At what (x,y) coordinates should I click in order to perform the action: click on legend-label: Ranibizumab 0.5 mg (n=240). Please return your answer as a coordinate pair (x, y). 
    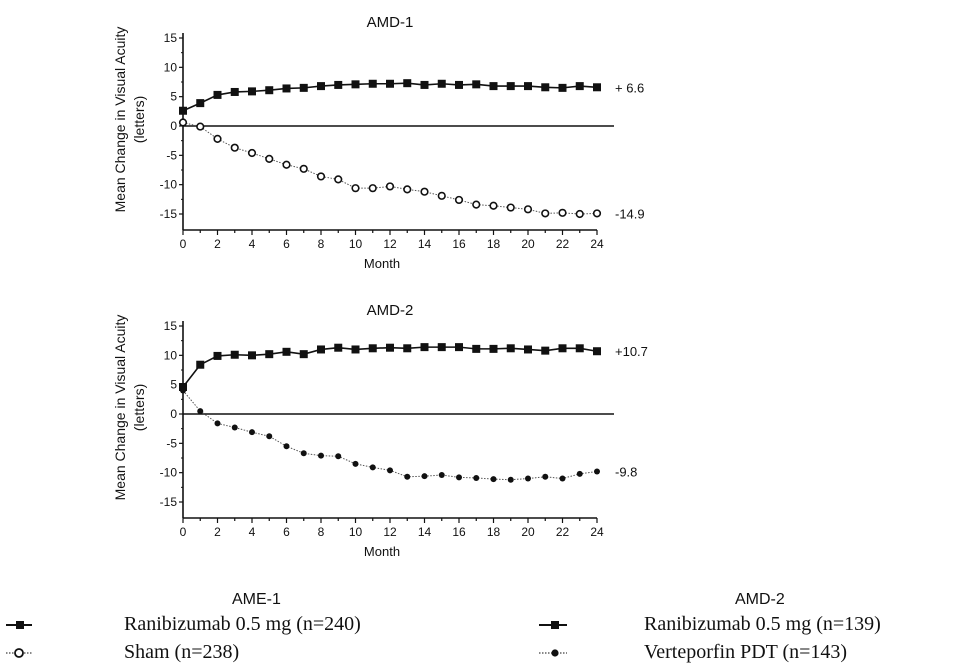
    Looking at the image, I should click on (242, 624).